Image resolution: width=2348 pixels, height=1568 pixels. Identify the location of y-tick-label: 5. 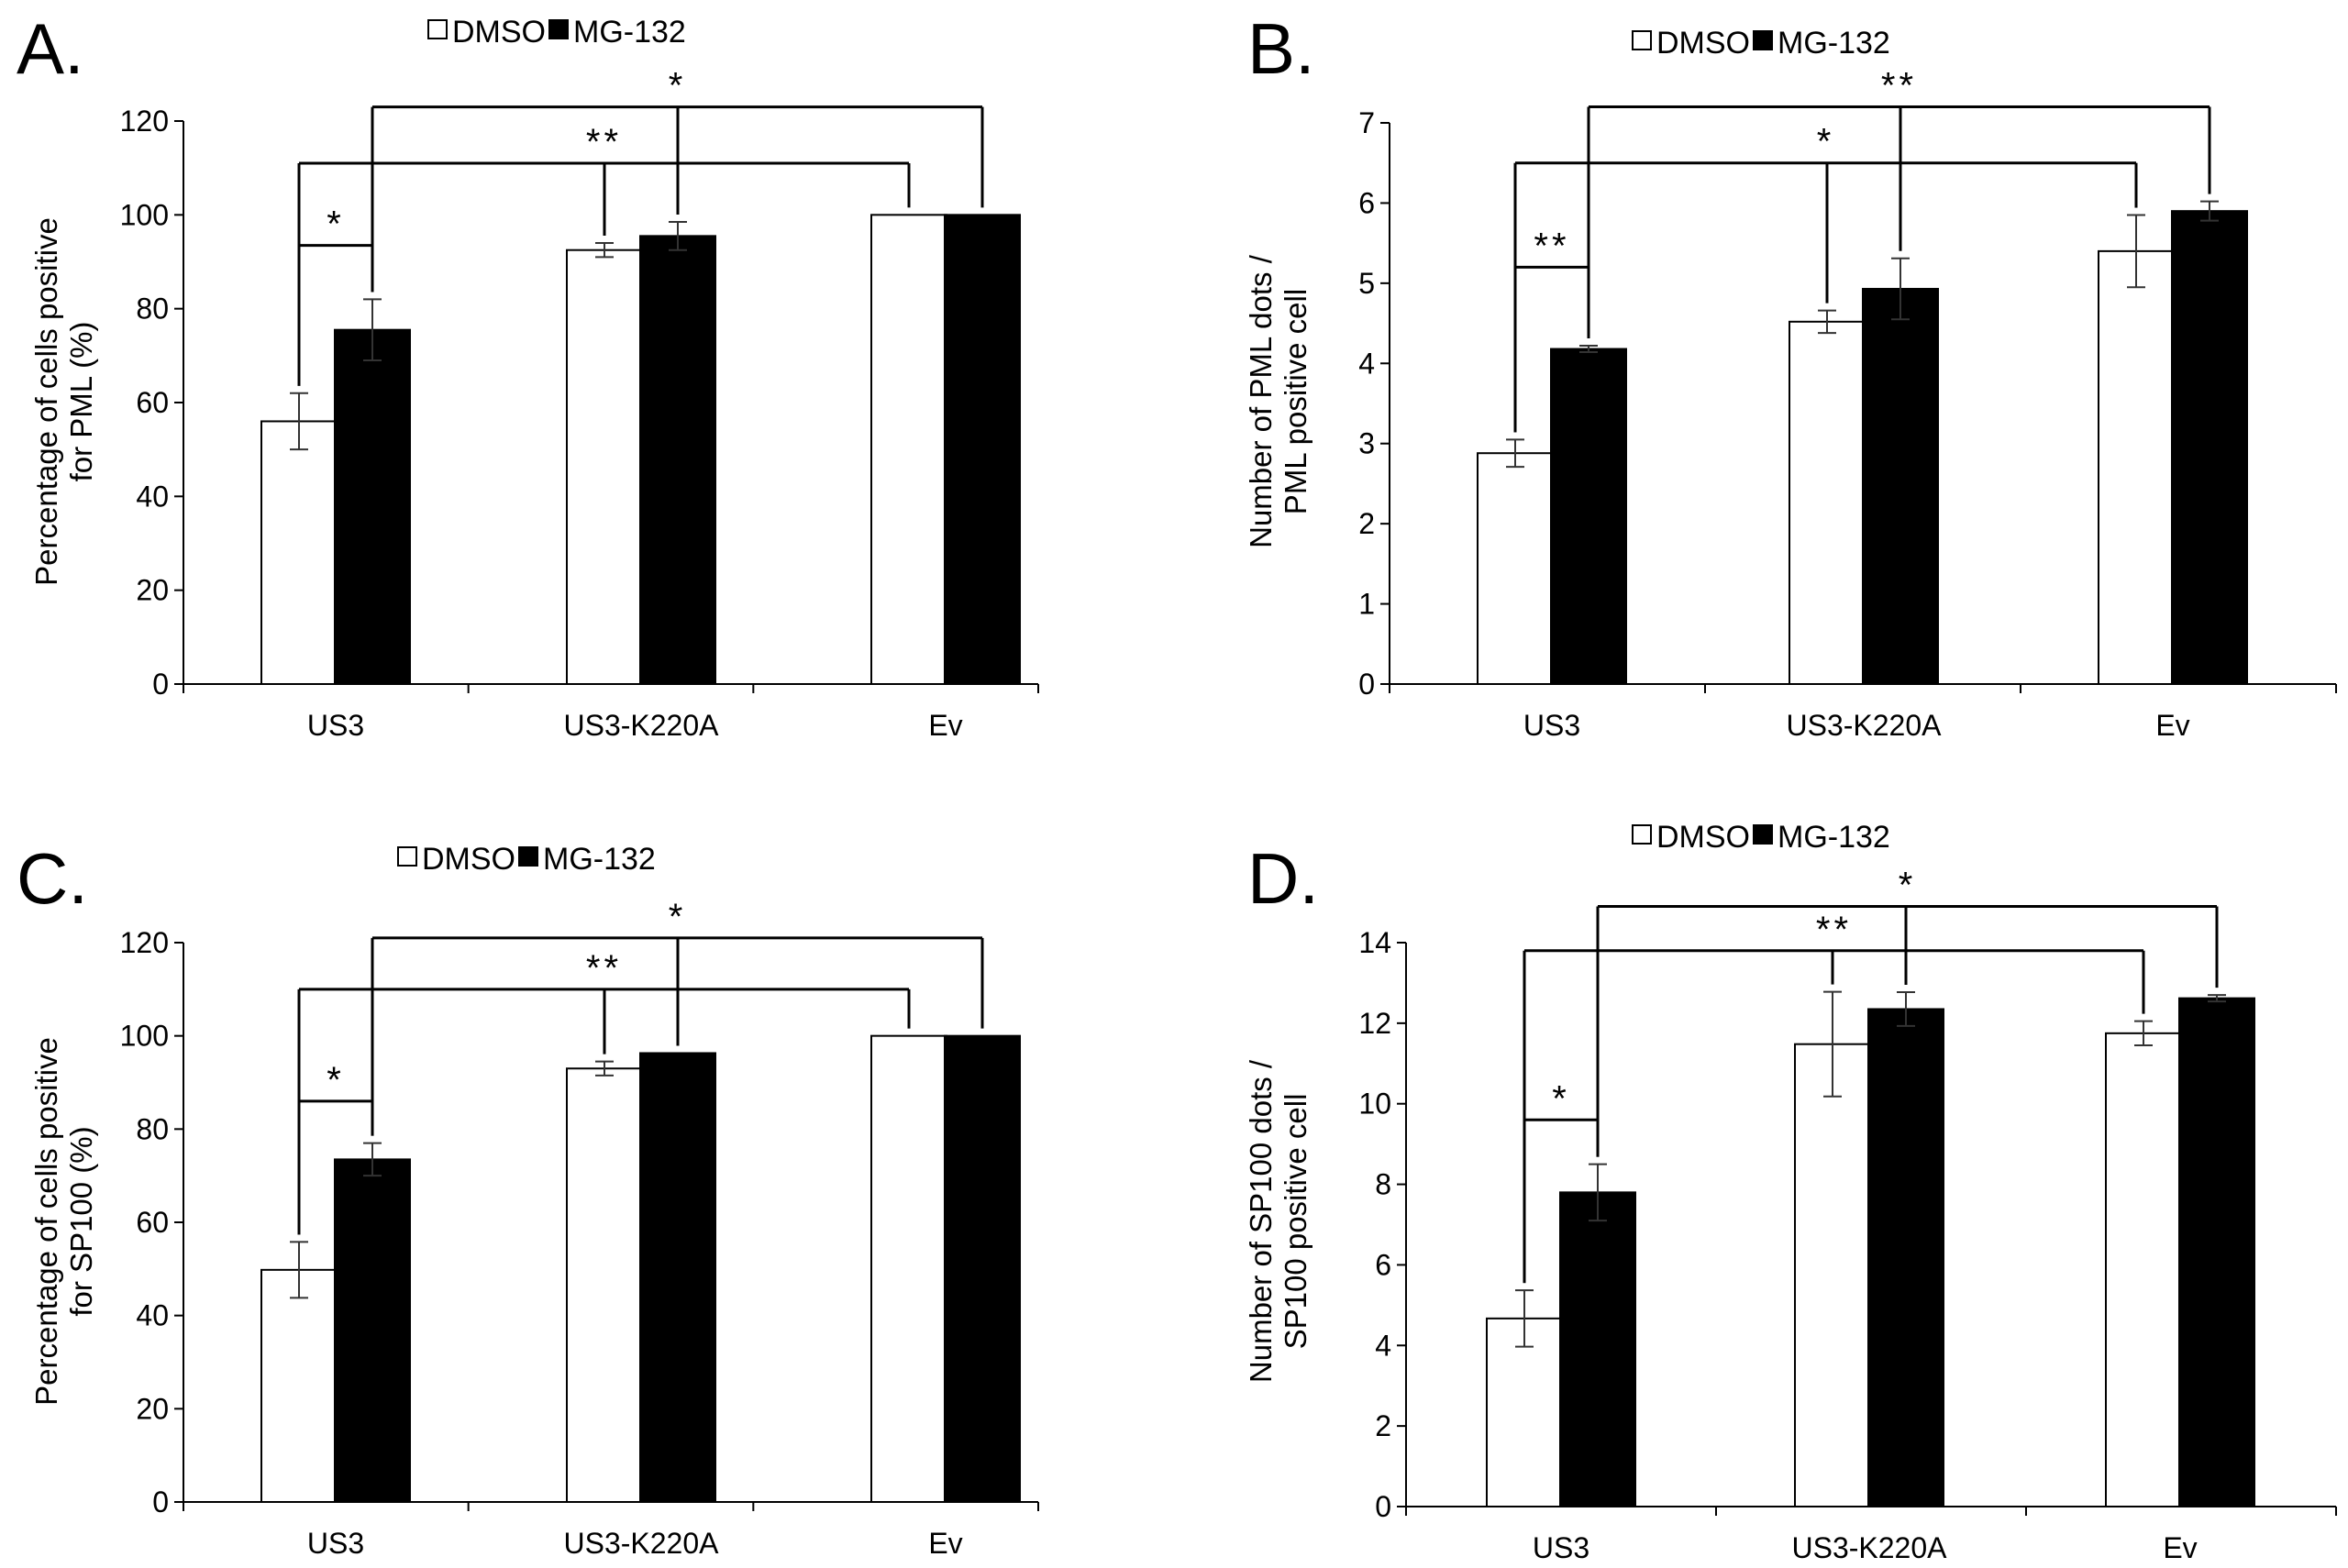
(1366, 284).